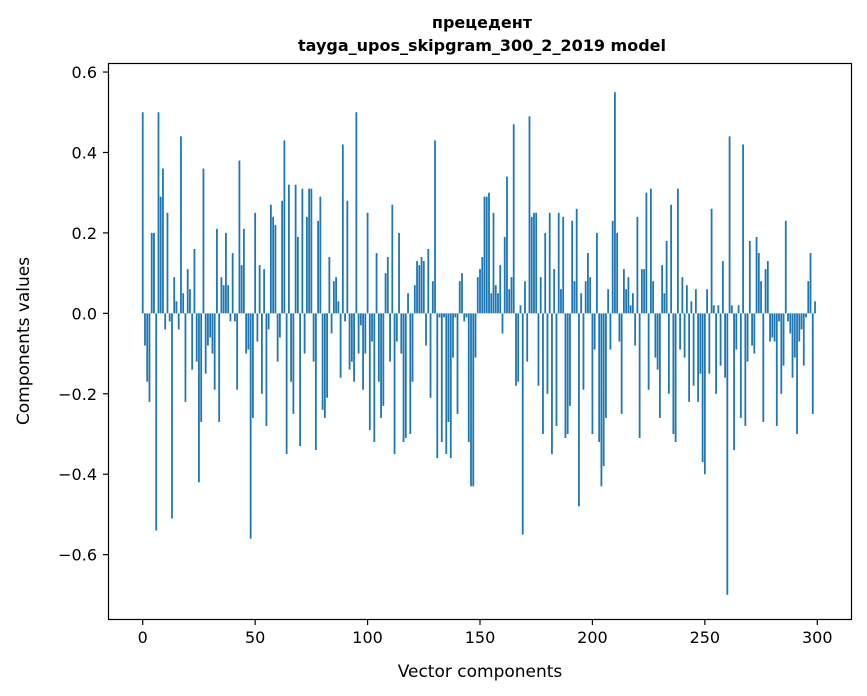  What do you see at coordinates (143, 637) in the screenshot?
I see `x-tick-label: 0` at bounding box center [143, 637].